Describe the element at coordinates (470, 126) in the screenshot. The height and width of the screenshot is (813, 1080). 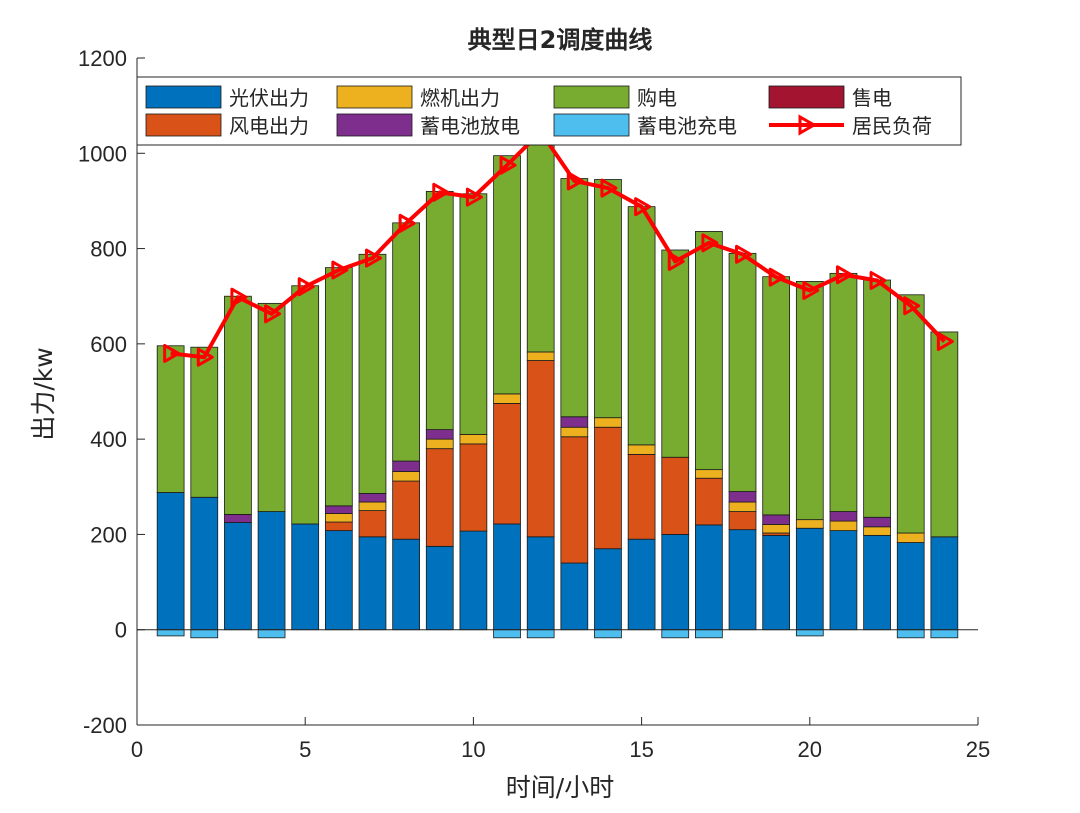
I see `legend-label: 蓄电池放电` at that location.